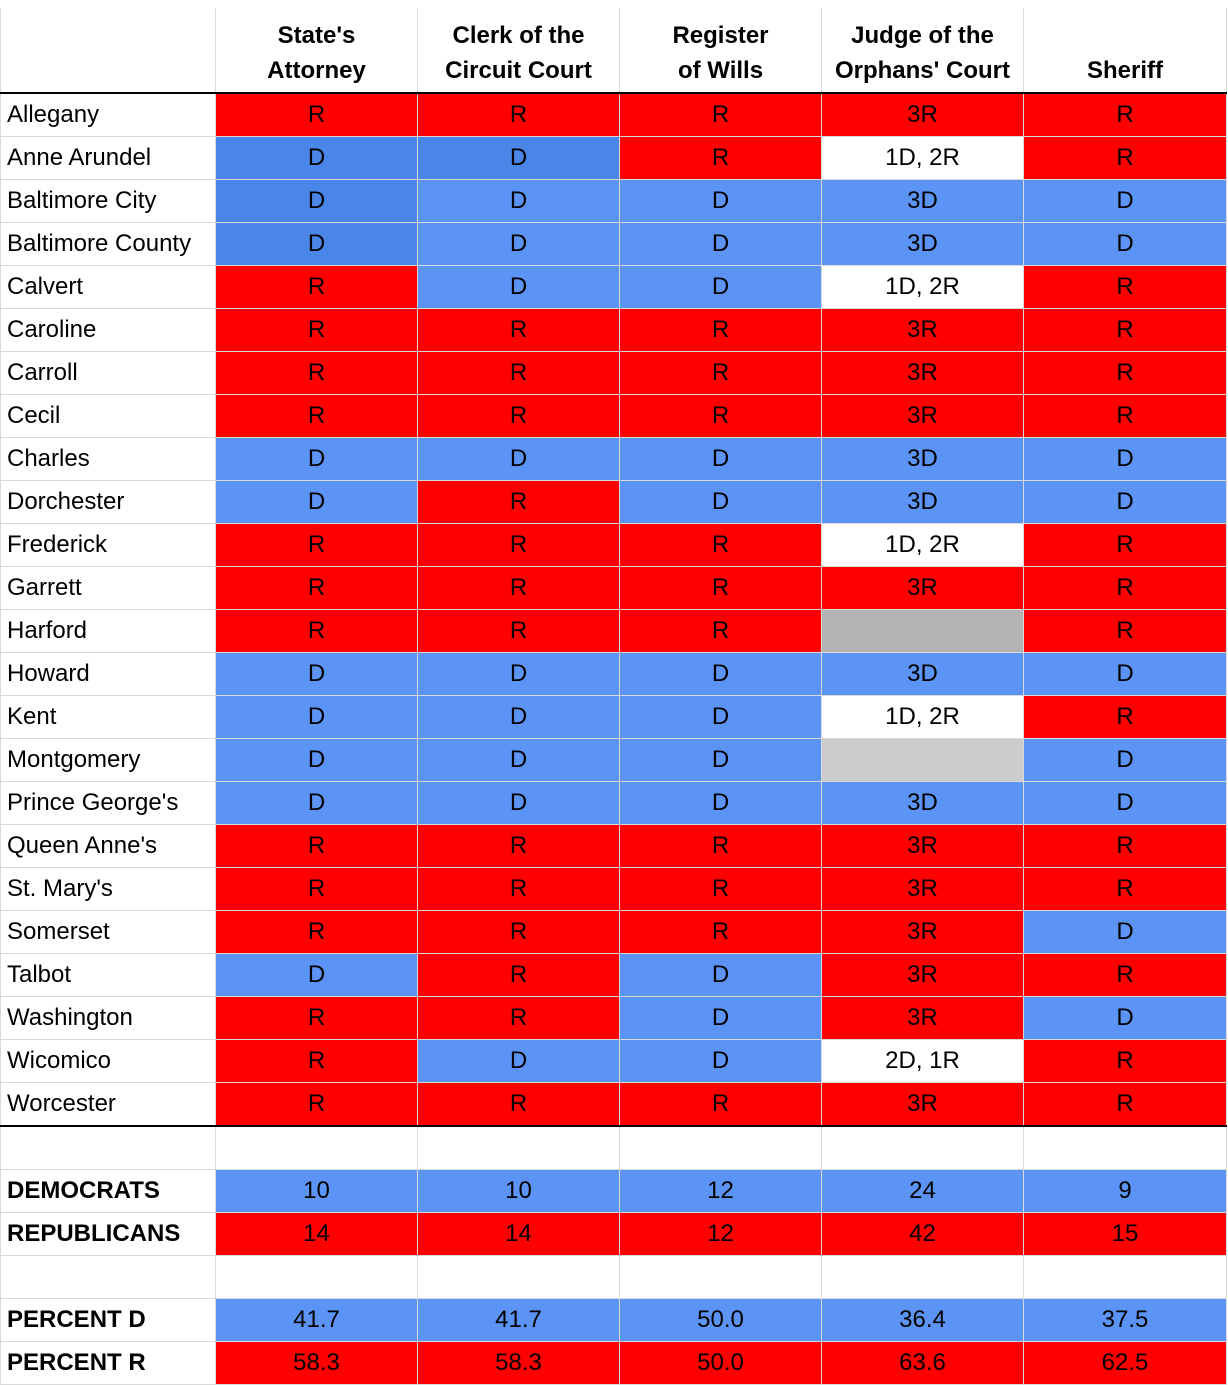 This screenshot has height=1385, width=1228. I want to click on county-name: Anne Arundel, so click(108, 158).